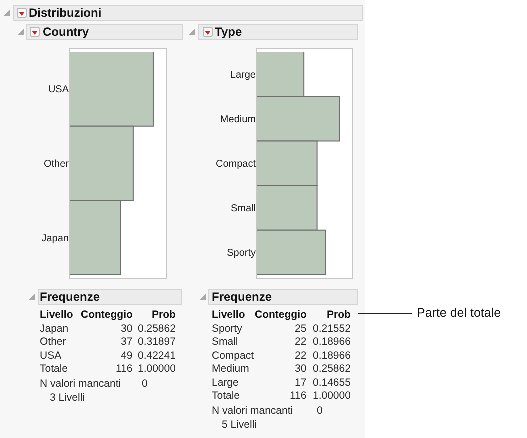  I want to click on data-label: 37, so click(127, 342).